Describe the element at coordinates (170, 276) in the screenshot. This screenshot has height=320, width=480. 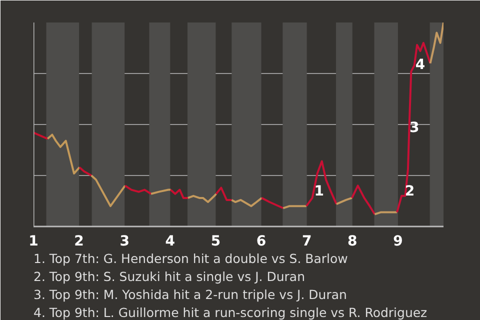
I see `text: 2. Top 9th: S. Suzuki hit a single vs J. Duran` at that location.